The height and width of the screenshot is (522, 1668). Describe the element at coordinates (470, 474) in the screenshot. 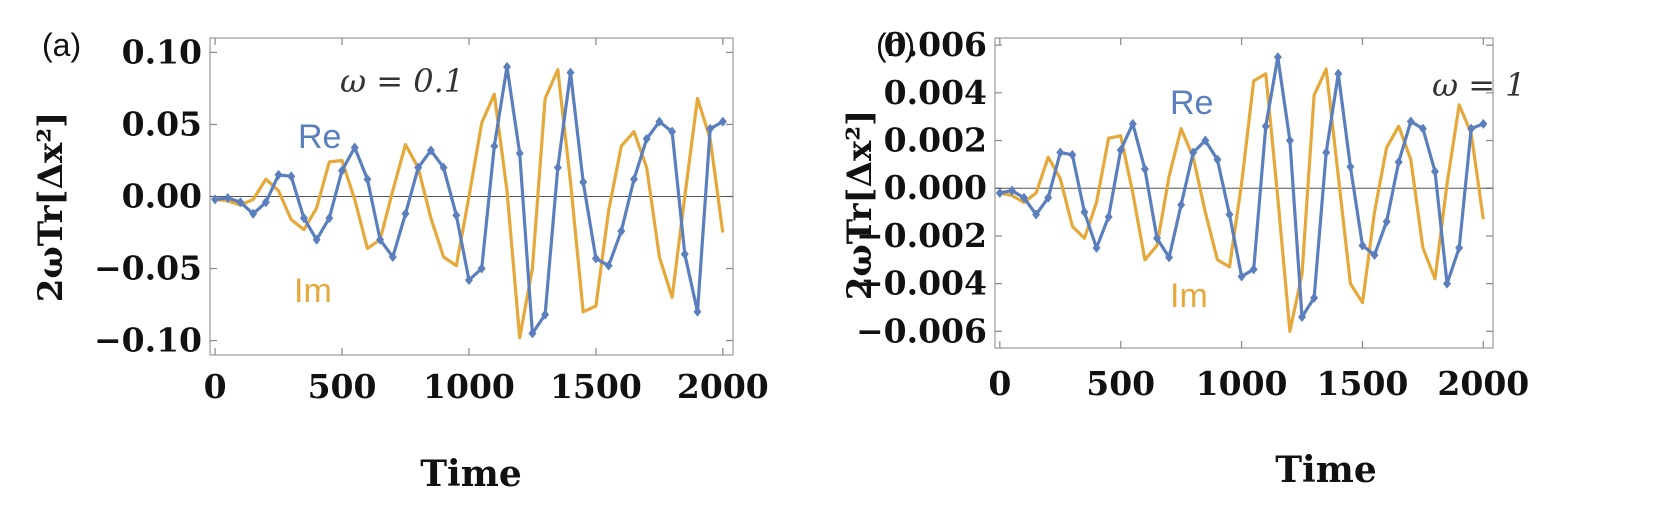

I see `panel-a-xlabel: Time` at that location.